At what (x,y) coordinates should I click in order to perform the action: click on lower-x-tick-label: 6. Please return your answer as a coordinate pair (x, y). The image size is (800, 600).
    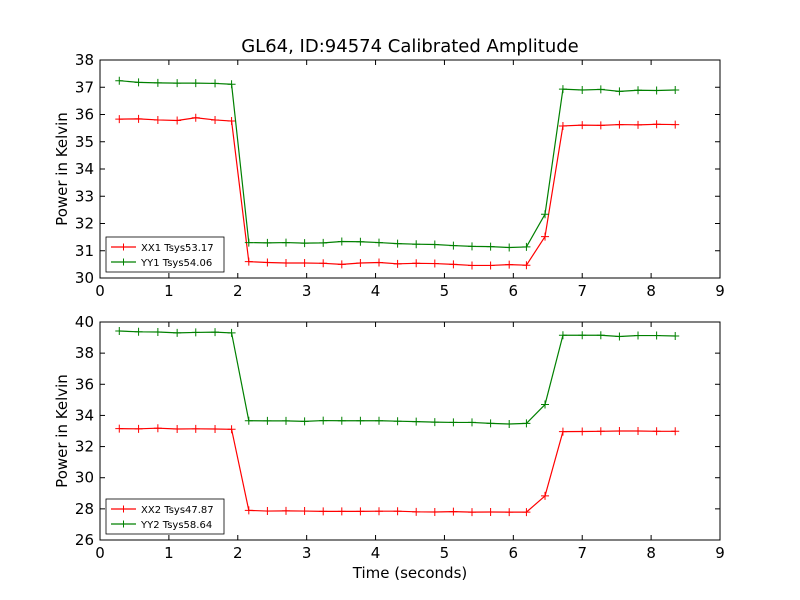
    Looking at the image, I should click on (514, 553).